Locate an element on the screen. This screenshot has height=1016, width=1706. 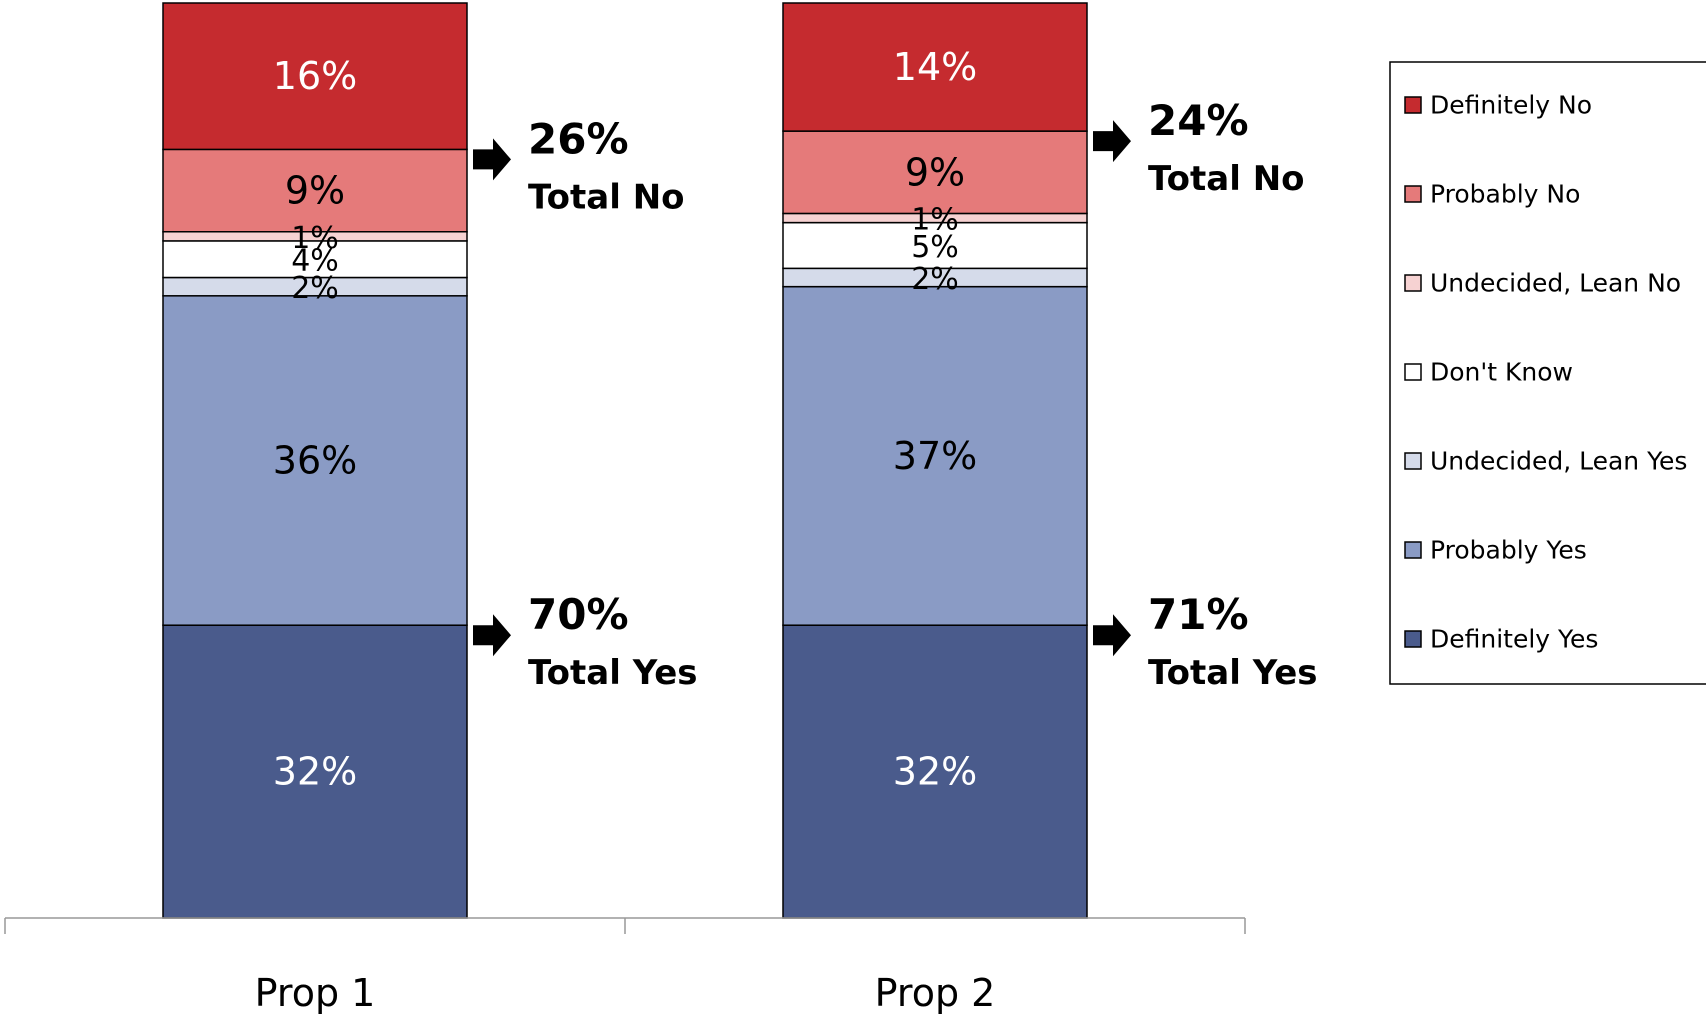
legend-label: Don't Know is located at coordinates (1501, 372).